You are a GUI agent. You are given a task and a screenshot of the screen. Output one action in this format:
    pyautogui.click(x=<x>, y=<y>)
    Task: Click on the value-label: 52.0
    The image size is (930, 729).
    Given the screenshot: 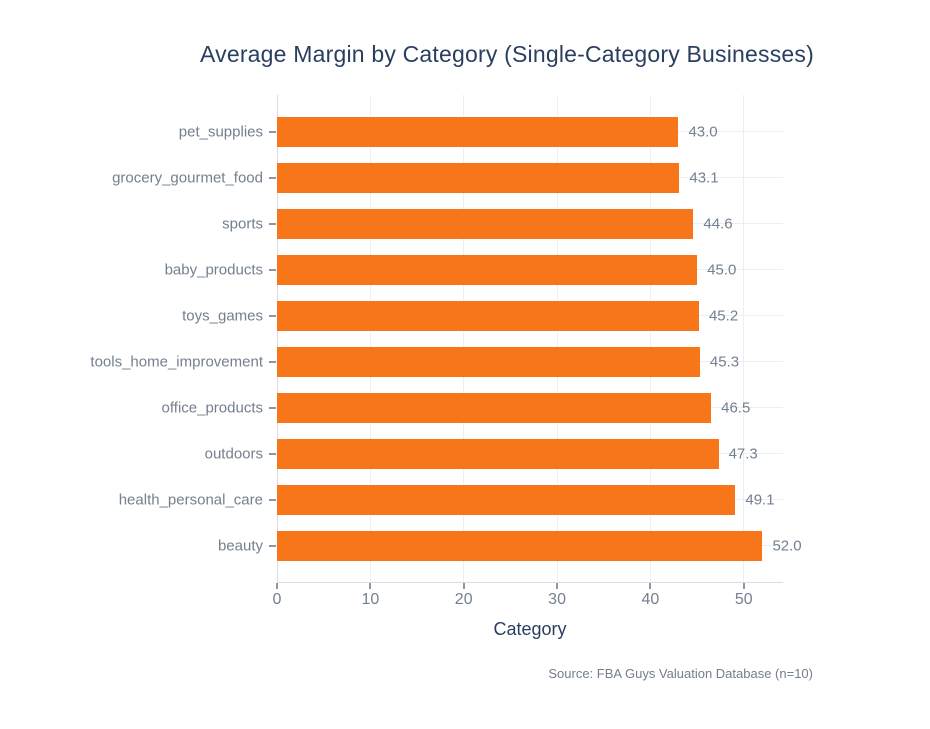 What is the action you would take?
    pyautogui.click(x=787, y=545)
    